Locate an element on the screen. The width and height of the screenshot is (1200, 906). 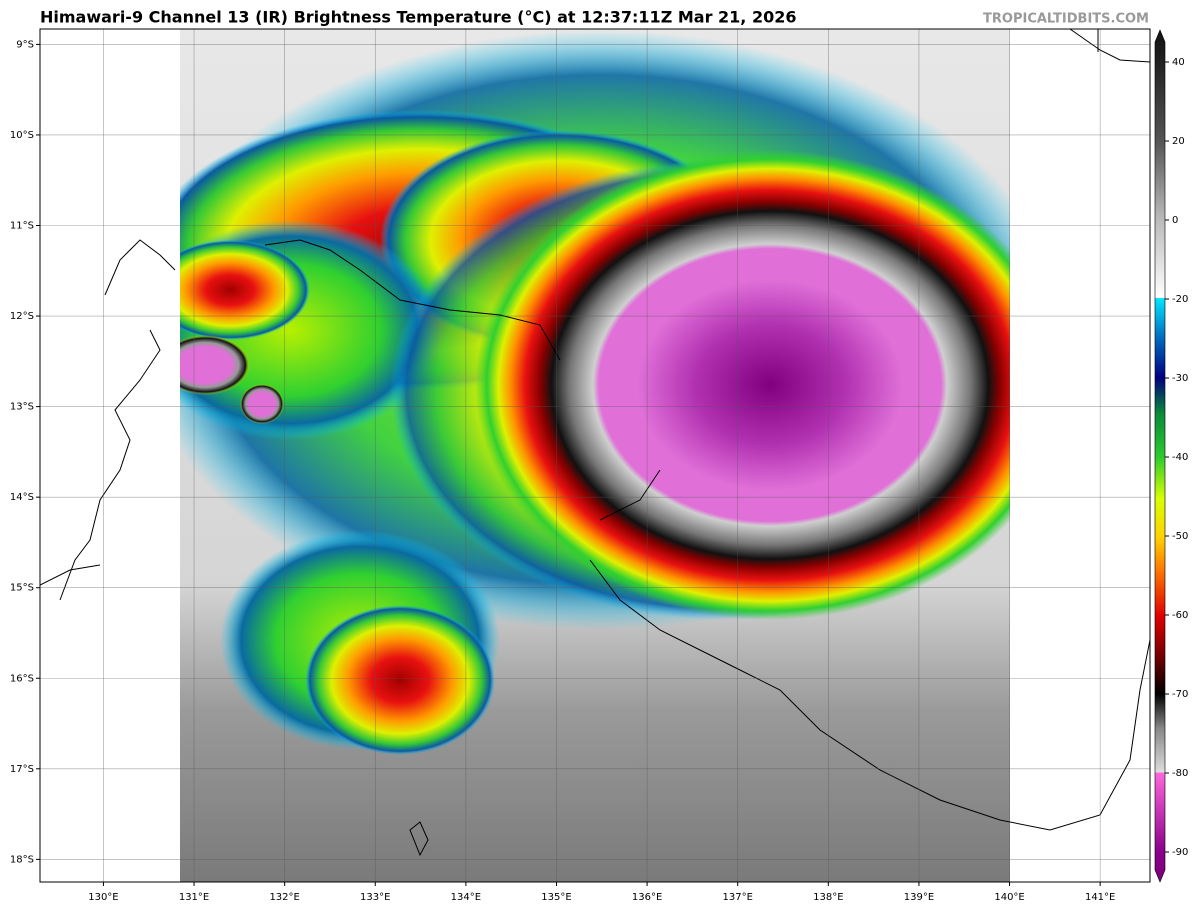
colorbar-ticks: 40 20 0 -20 -30 -40 -50 -60 -70 -80 -90 is located at coordinates (1176, 457).